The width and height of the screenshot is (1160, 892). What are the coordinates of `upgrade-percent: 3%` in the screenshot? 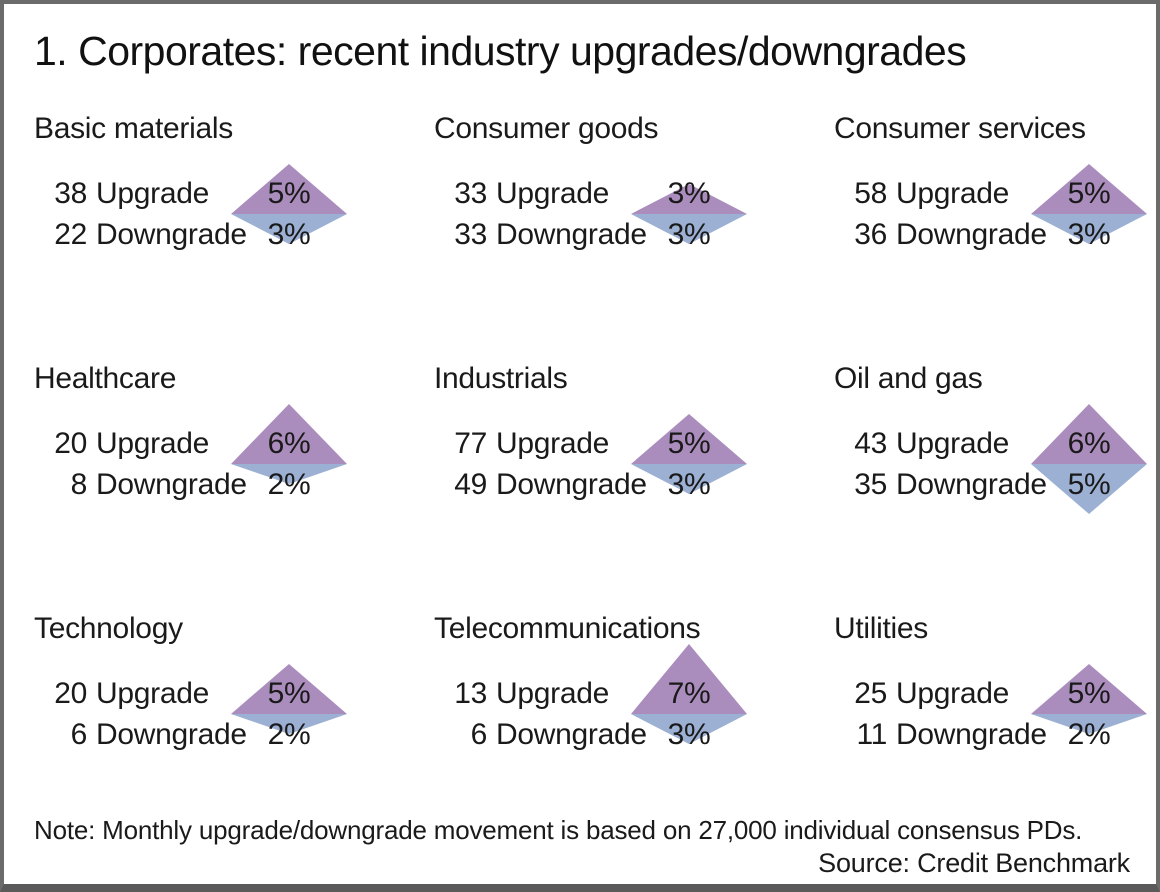 It's located at (689, 193).